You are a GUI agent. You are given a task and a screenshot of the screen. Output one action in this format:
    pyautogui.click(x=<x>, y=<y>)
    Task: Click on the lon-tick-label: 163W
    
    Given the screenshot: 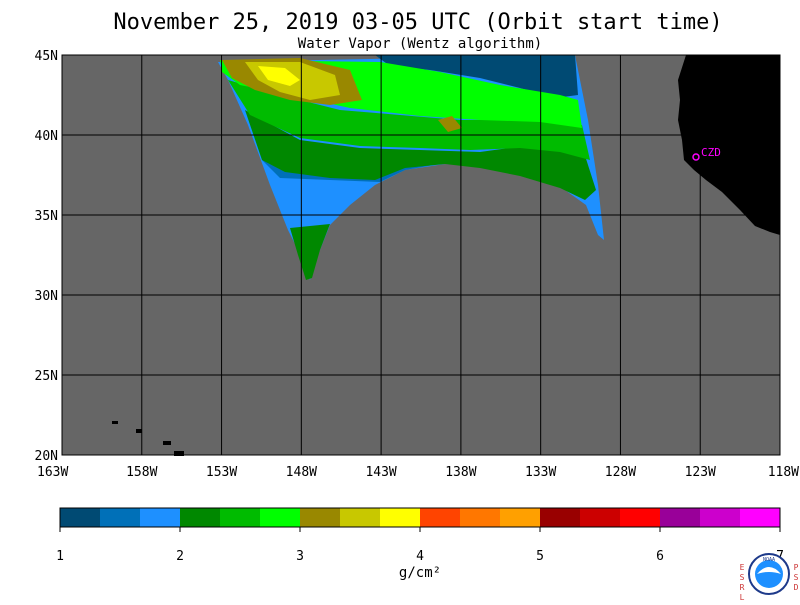 What is the action you would take?
    pyautogui.click(x=52, y=472)
    